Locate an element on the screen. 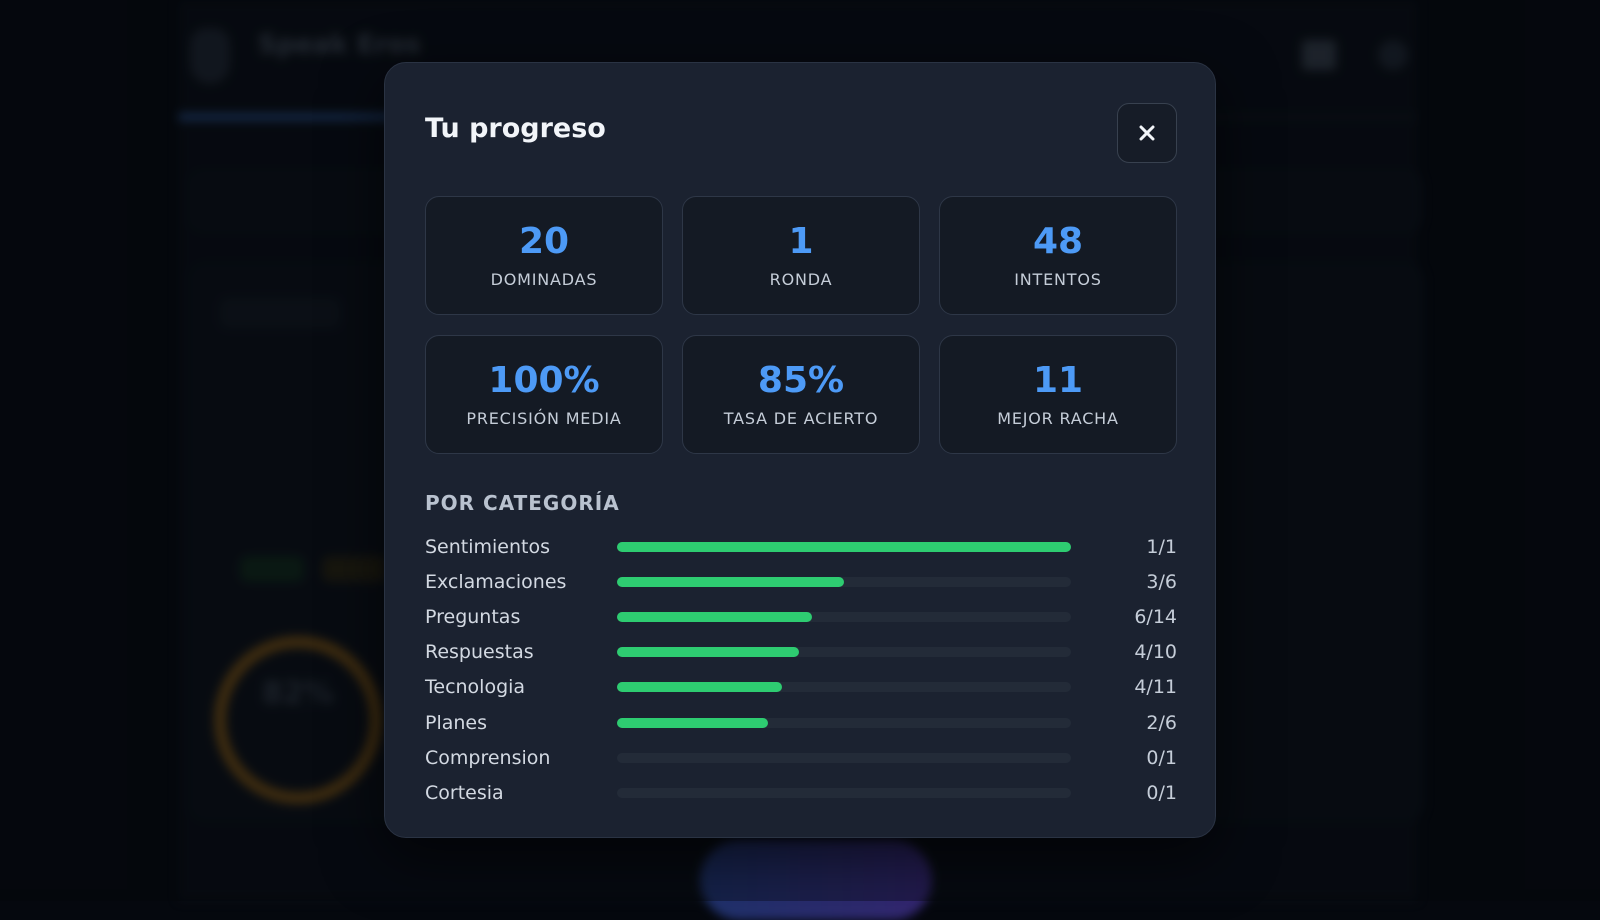 This screenshot has width=1600, height=920. stat-card-dominadas: 20 DOMINADAS is located at coordinates (544, 255).